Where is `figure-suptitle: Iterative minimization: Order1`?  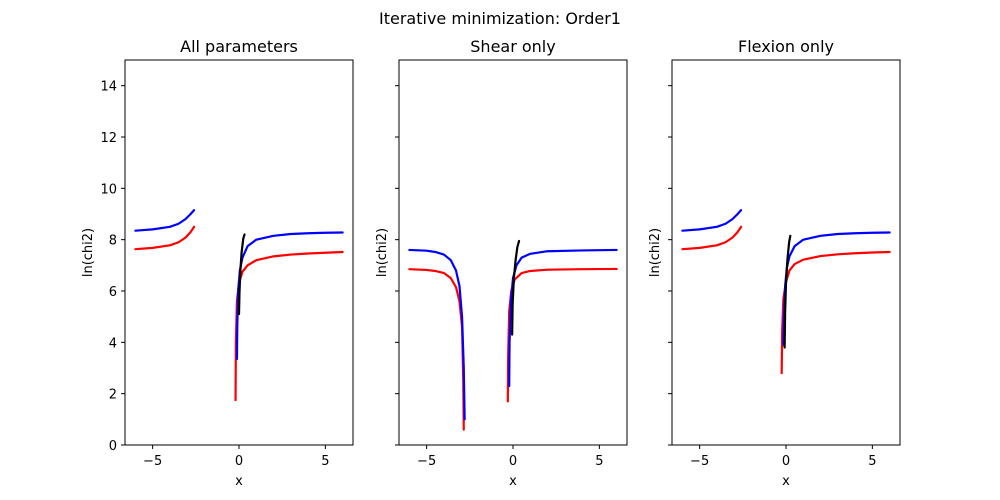
figure-suptitle: Iterative minimization: Order1 is located at coordinates (500, 18).